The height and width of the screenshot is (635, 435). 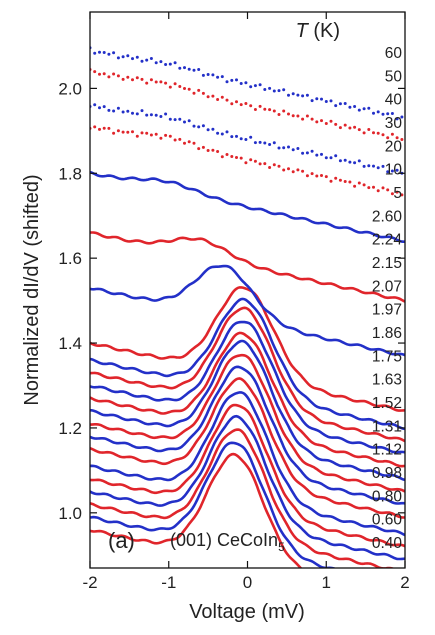 What do you see at coordinates (387, 310) in the screenshot?
I see `series-label-1.97: 1.97` at bounding box center [387, 310].